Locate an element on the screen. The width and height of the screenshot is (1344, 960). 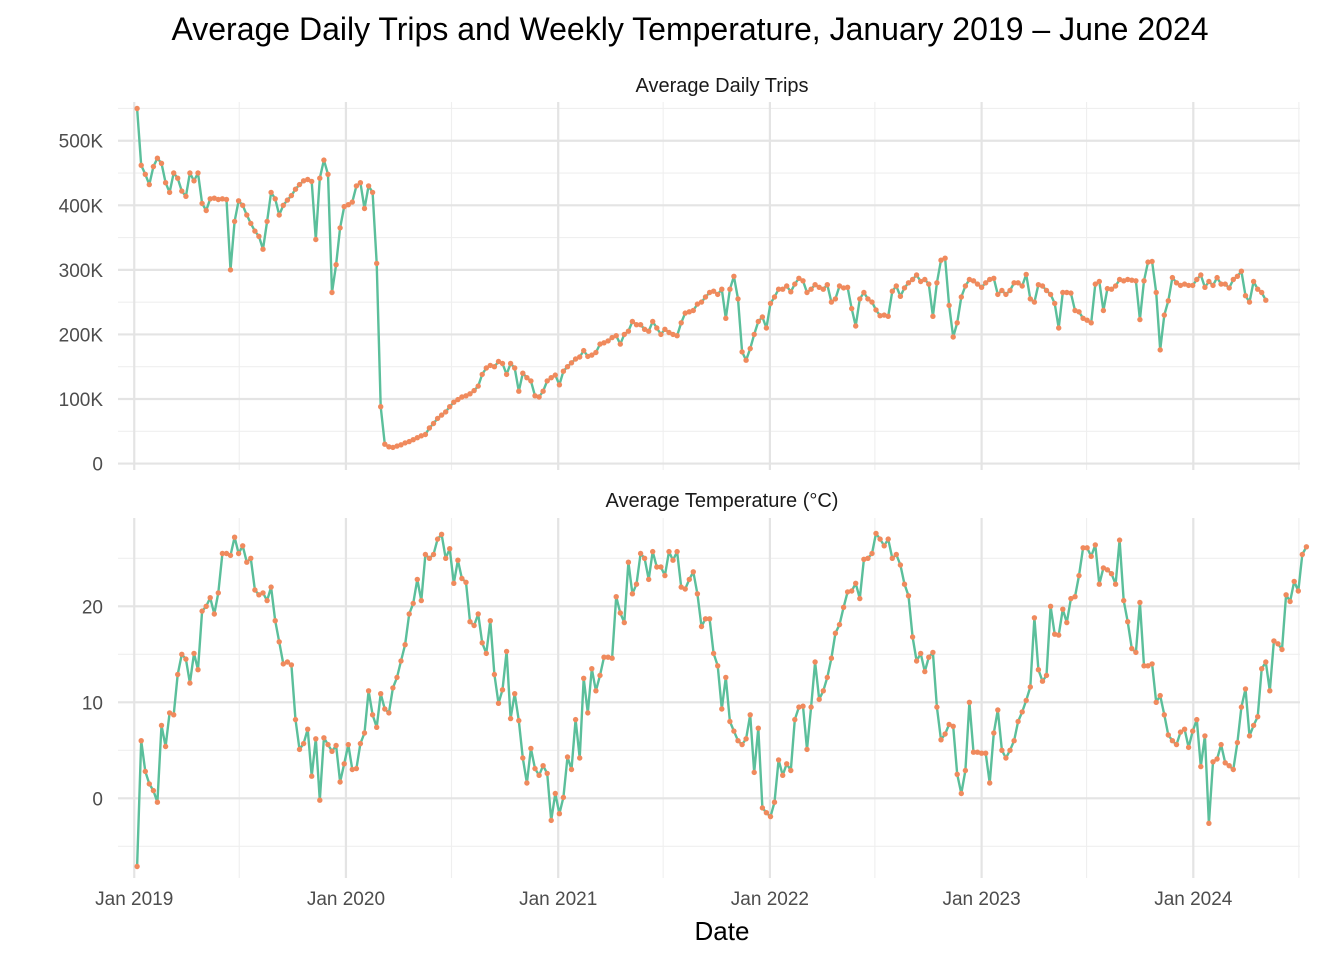
y-tick-label: 100K is located at coordinates (81, 400).